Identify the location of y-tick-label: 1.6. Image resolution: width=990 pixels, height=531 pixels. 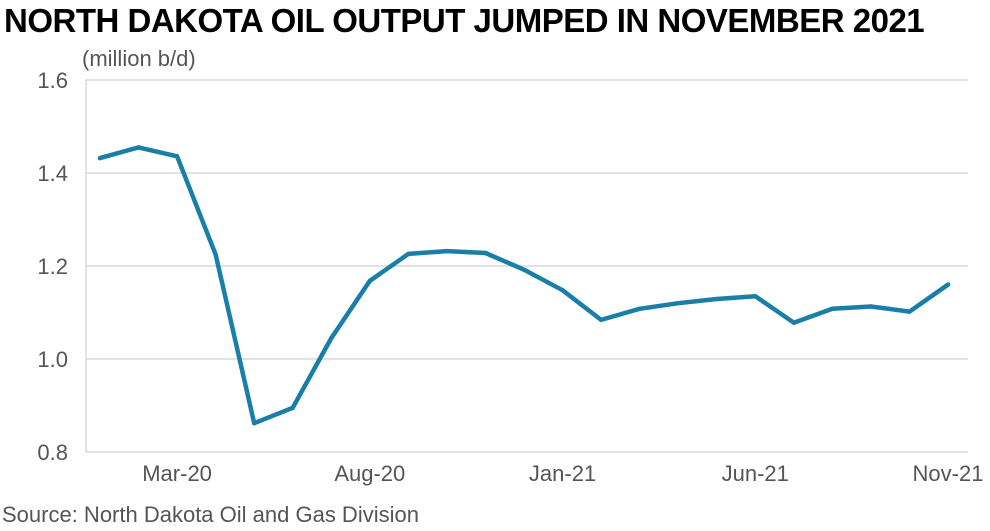
(52, 80).